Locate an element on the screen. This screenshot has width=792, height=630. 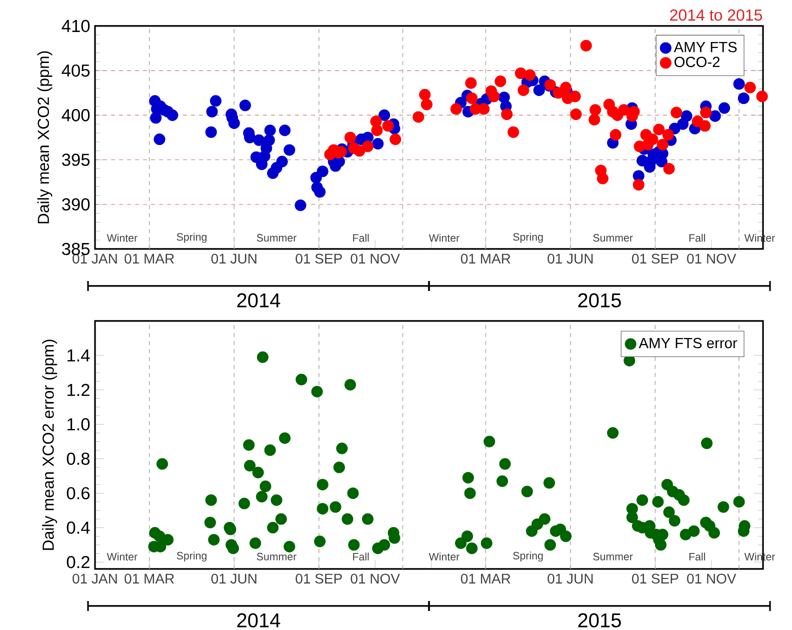
y-tick-label: 1.2 is located at coordinates (79, 390).